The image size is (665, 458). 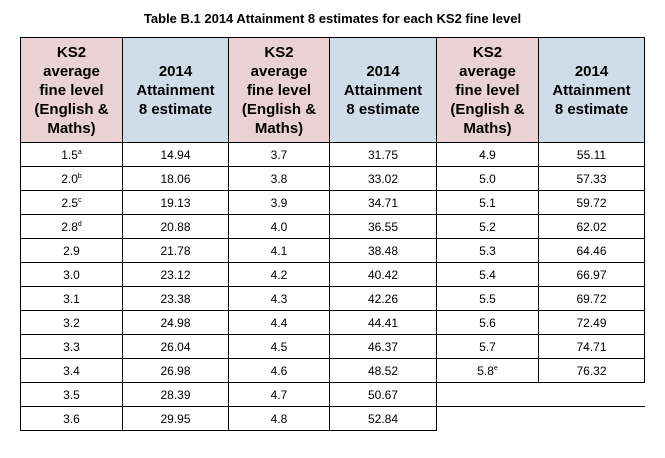 I want to click on attainment-estimate-cell: 18.06, so click(x=175, y=178).